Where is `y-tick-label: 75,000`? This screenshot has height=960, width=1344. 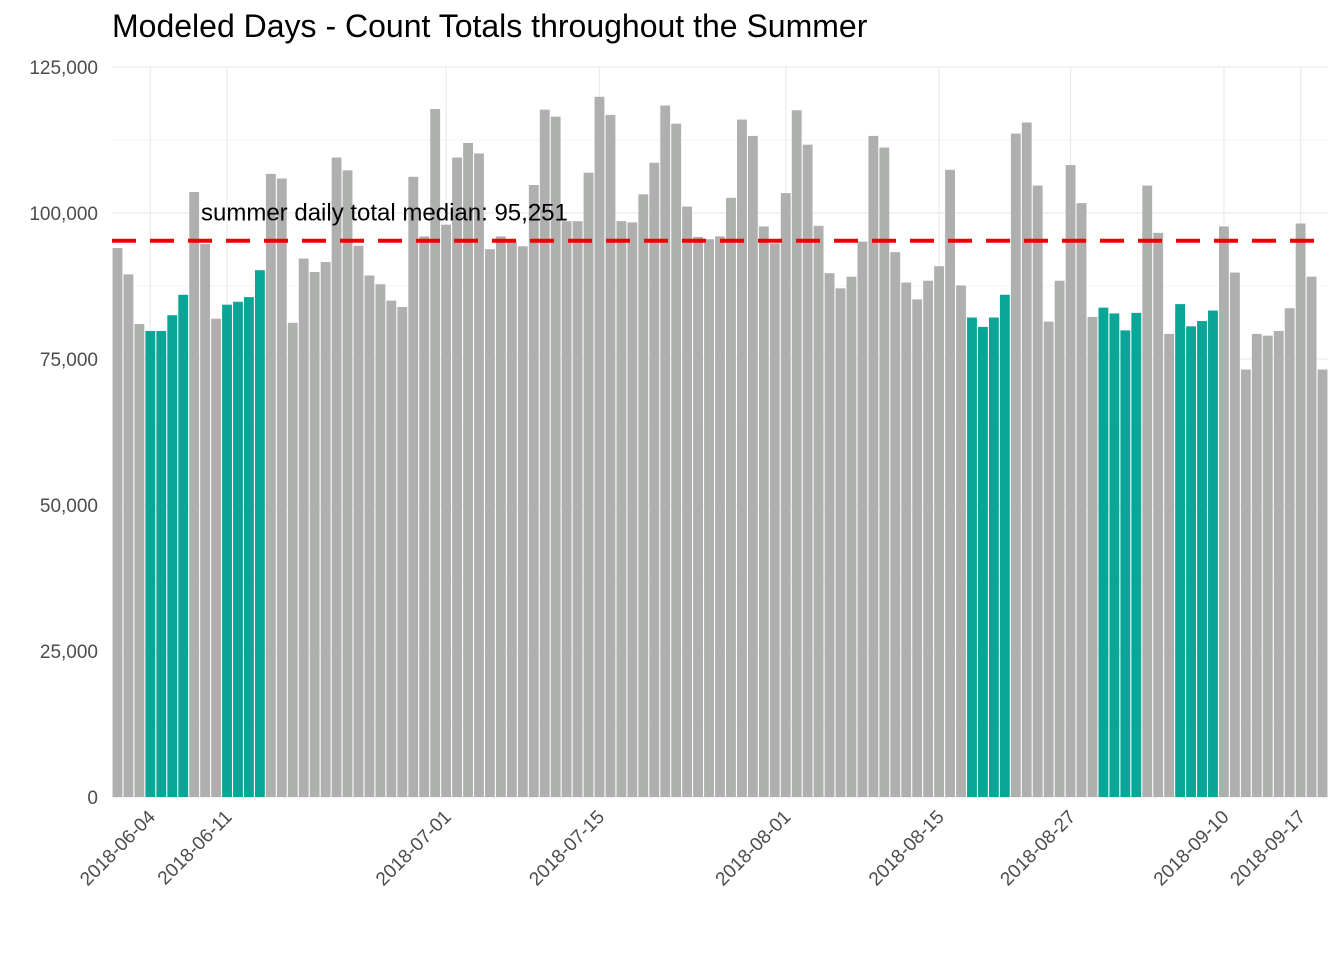
y-tick-label: 75,000 is located at coordinates (69, 360).